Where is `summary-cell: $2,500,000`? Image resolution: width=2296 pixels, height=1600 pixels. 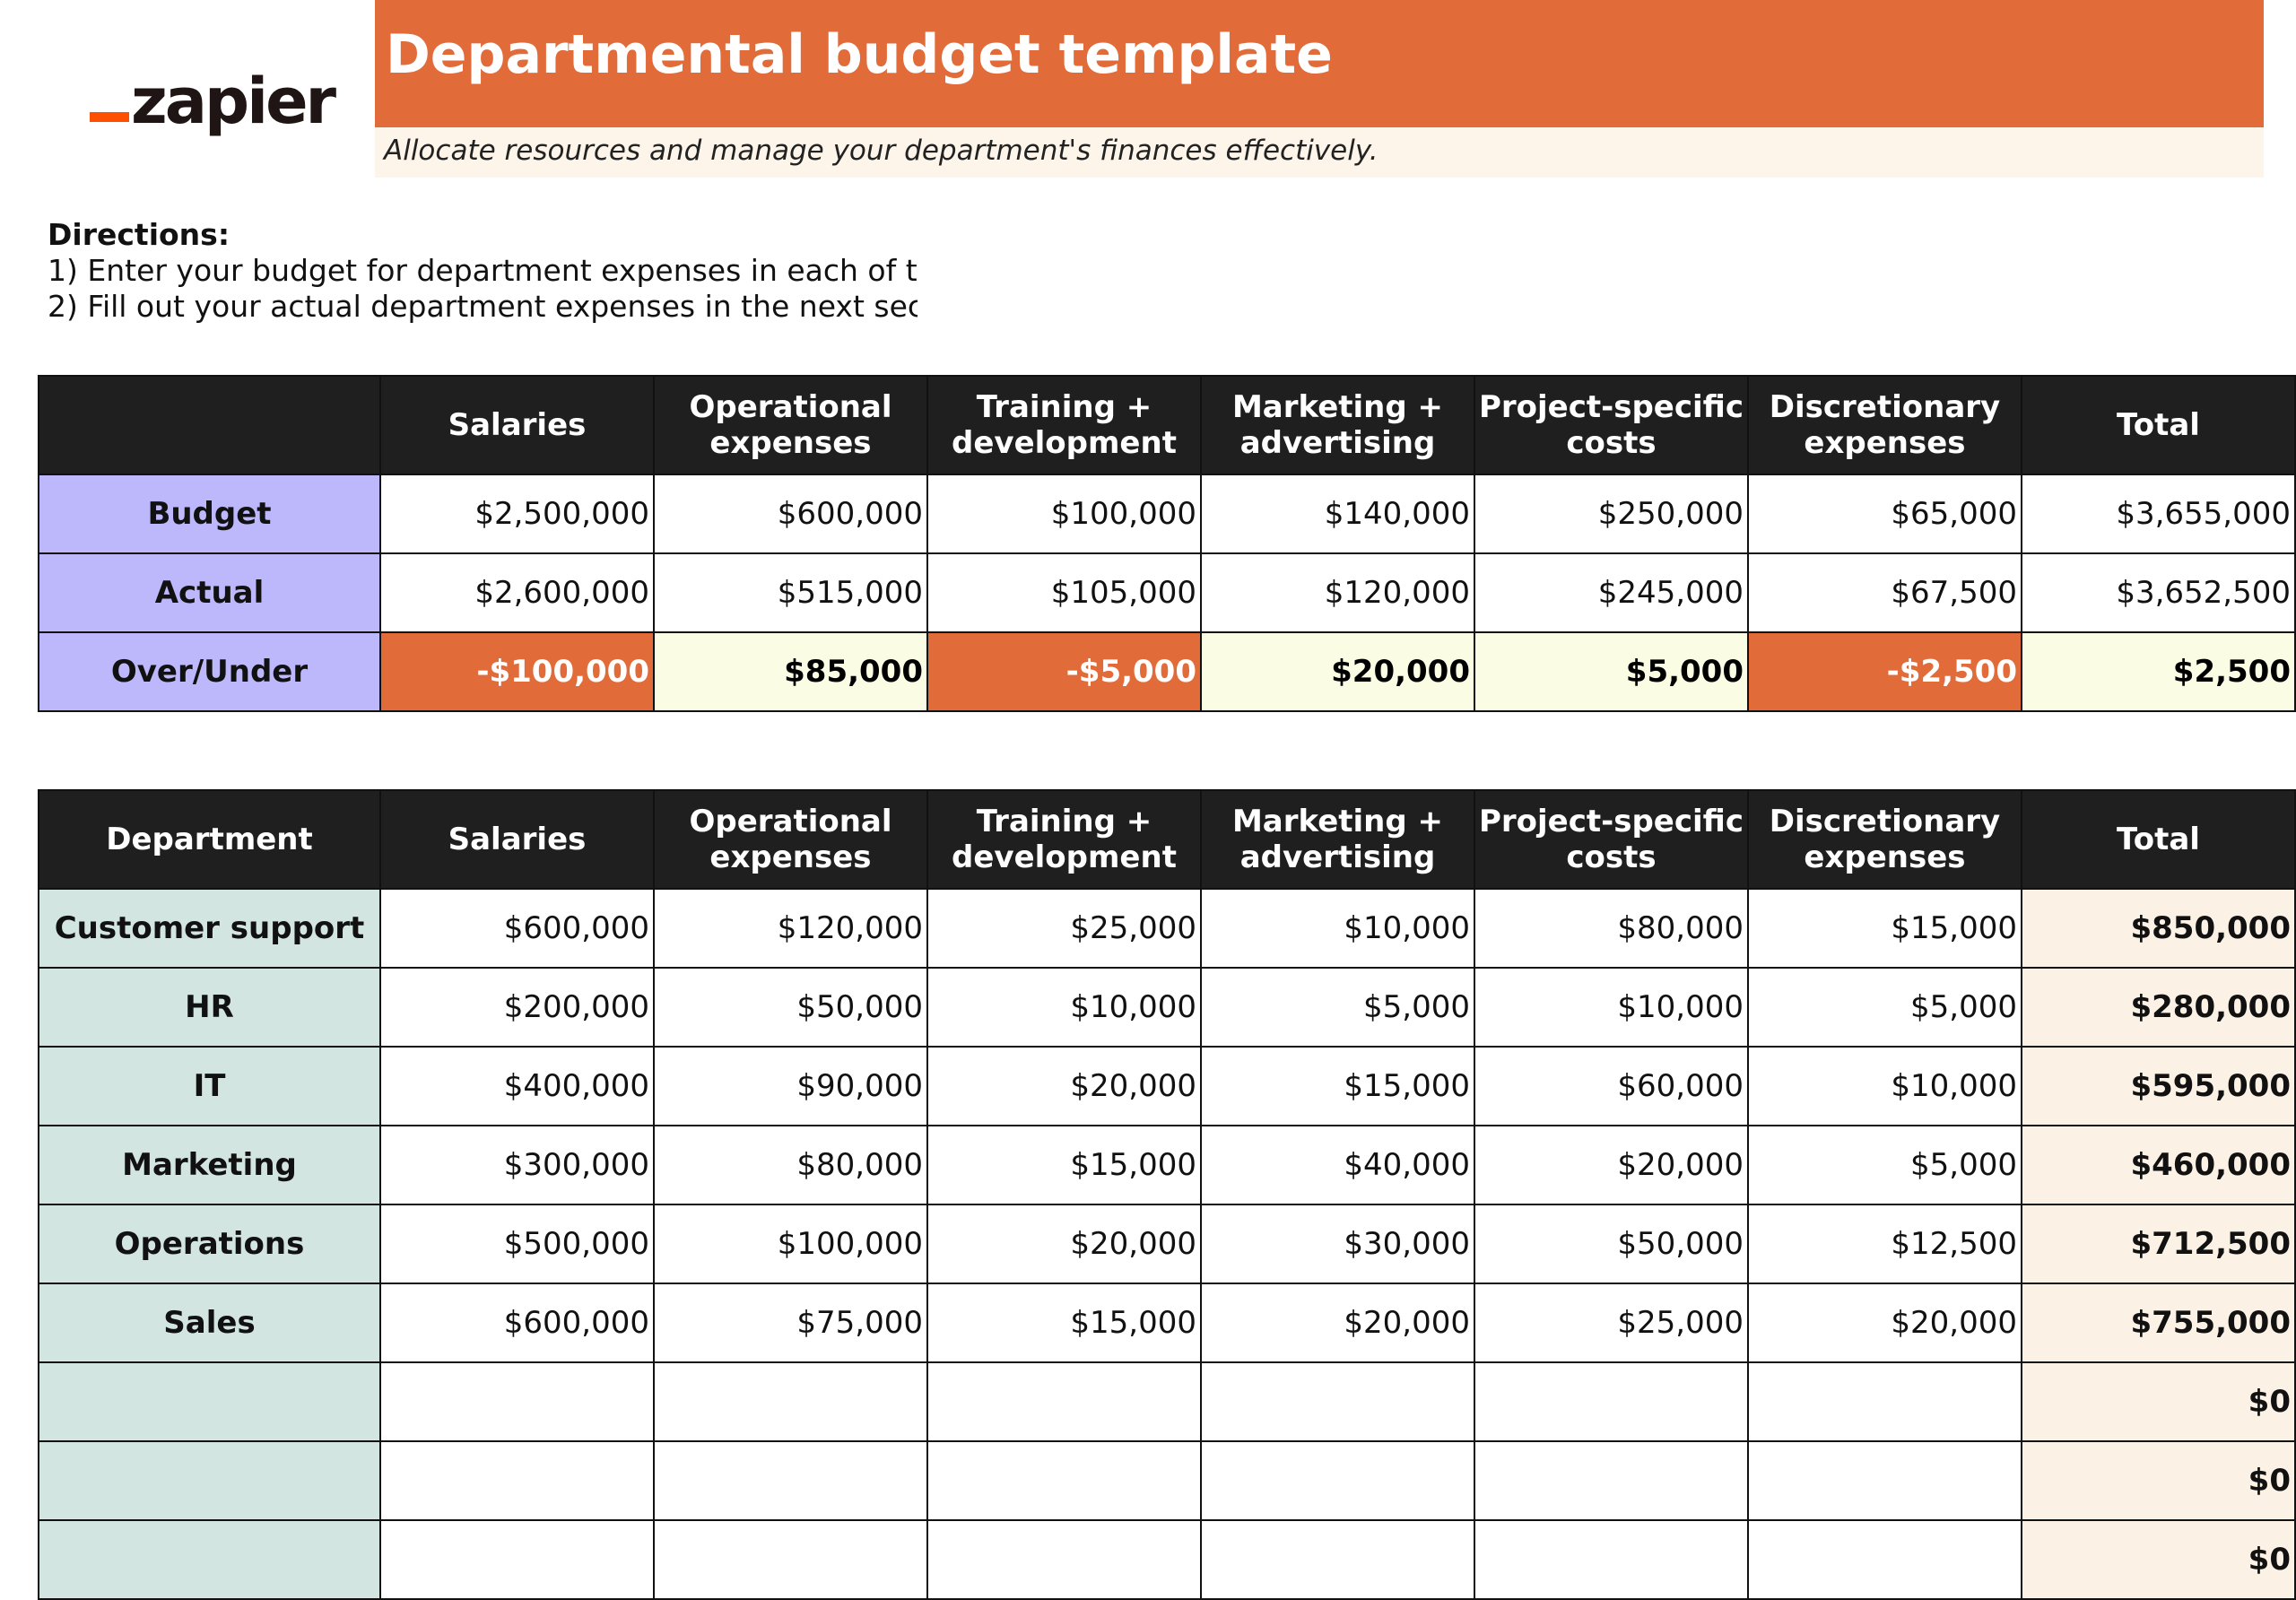 summary-cell: $2,500,000 is located at coordinates (517, 514).